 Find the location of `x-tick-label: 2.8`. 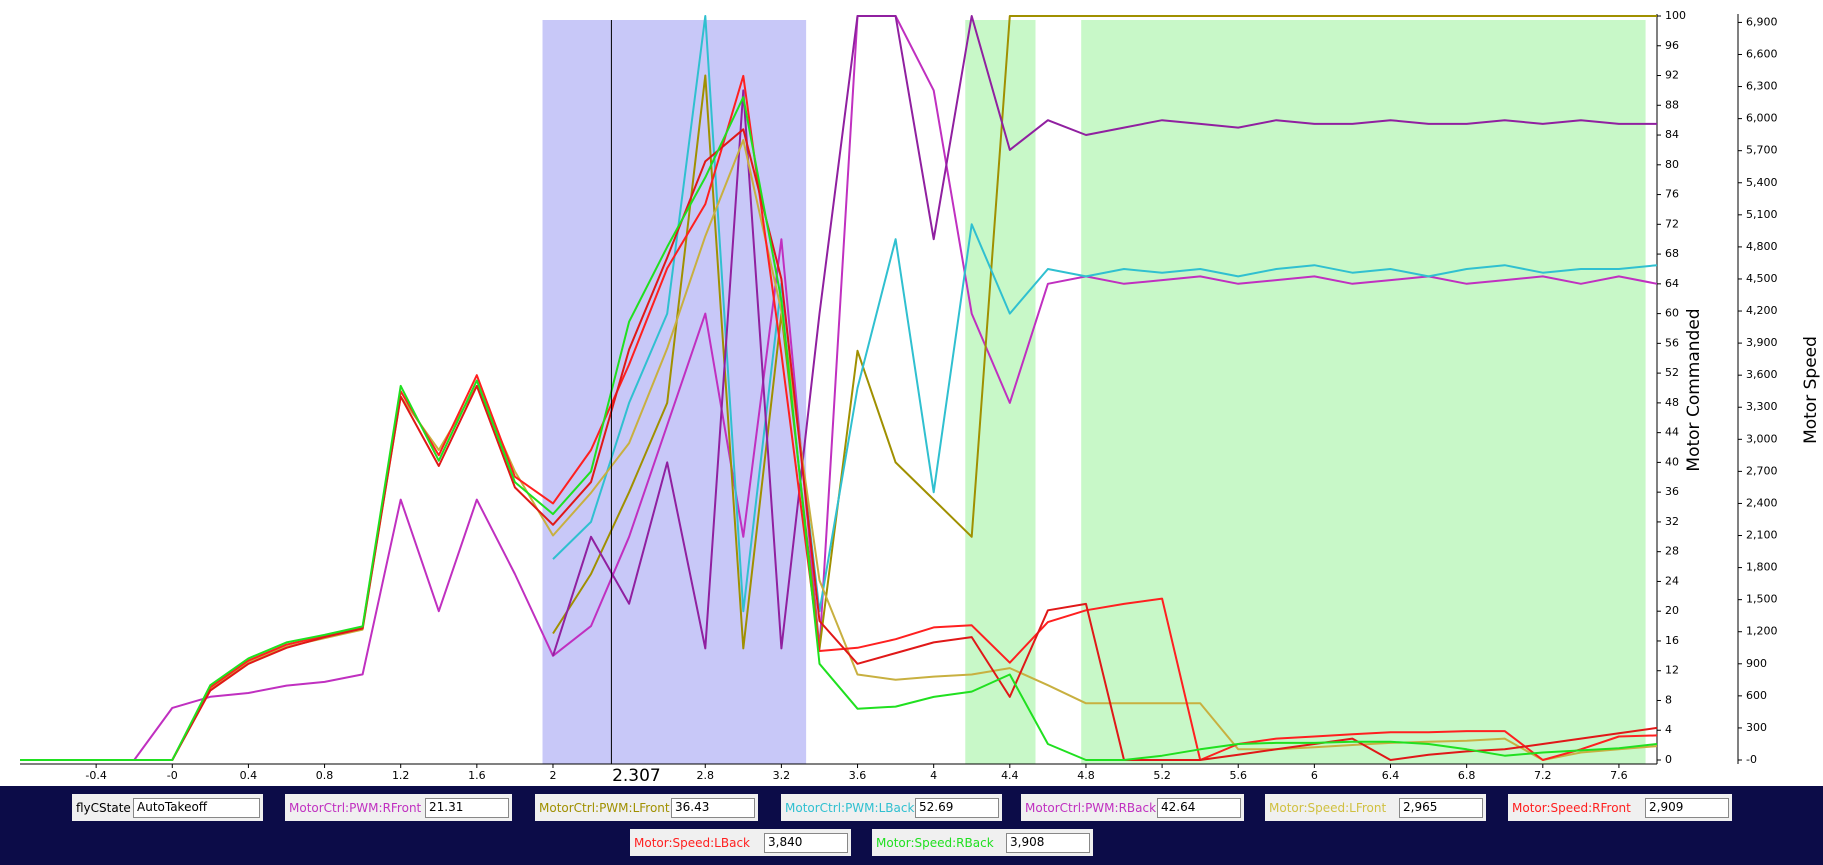

x-tick-label: 2.8 is located at coordinates (706, 775).